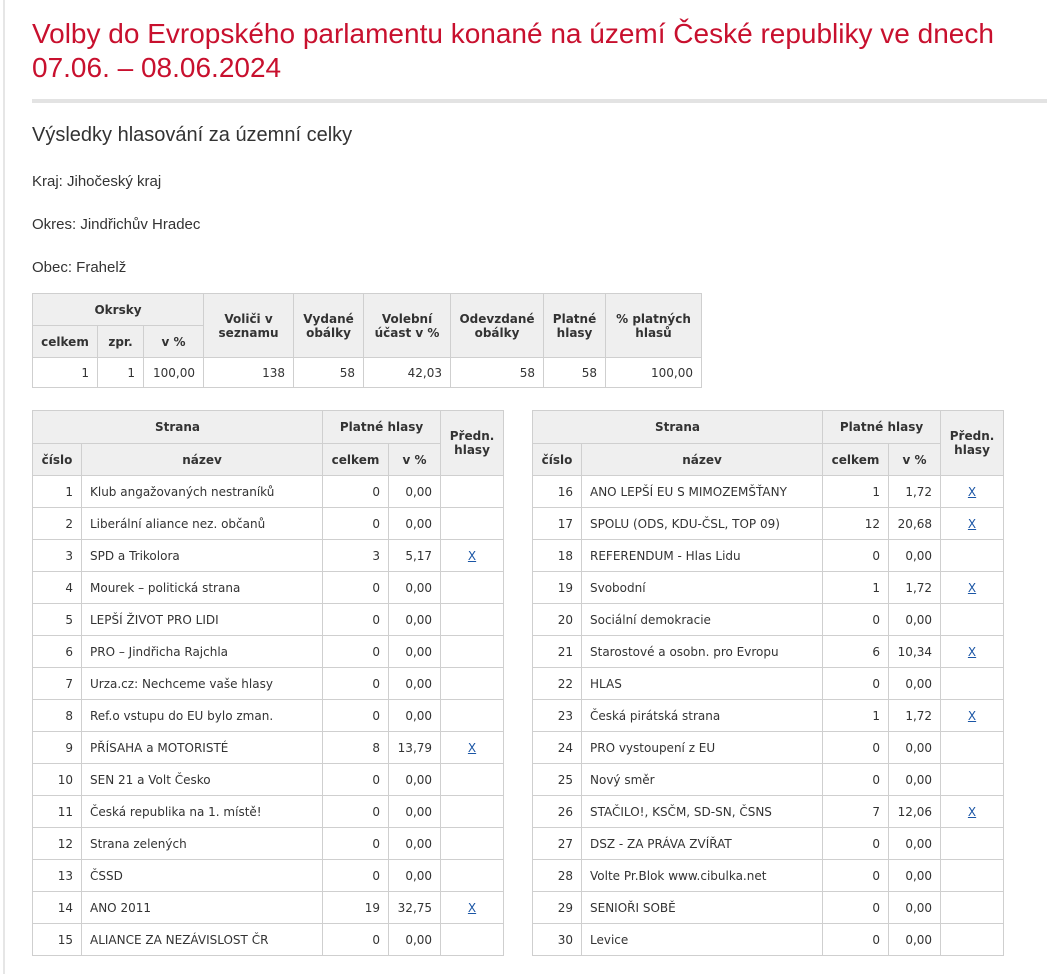  What do you see at coordinates (268, 747) in the screenshot?
I see `party-row: 9 PŘÍSAHA a MOTORISTÉ 8 13,79 X` at bounding box center [268, 747].